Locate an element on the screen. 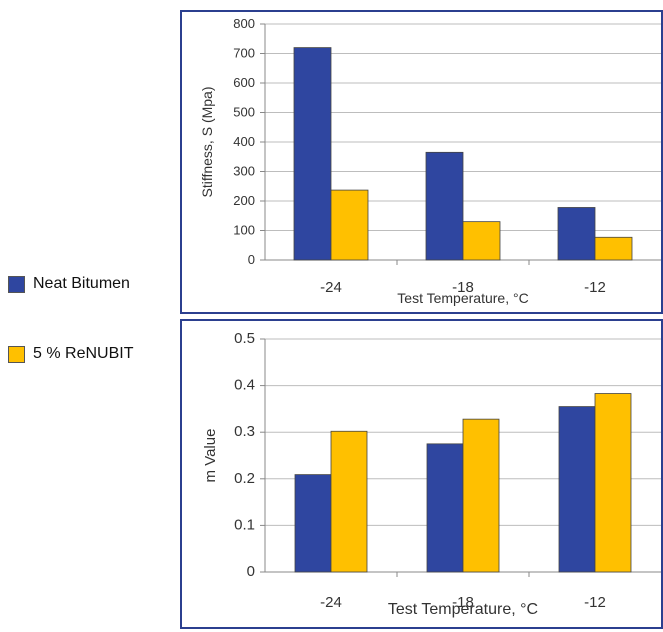 This screenshot has width=663, height=632. legend-swatch-neat-bitumen is located at coordinates (16, 284).